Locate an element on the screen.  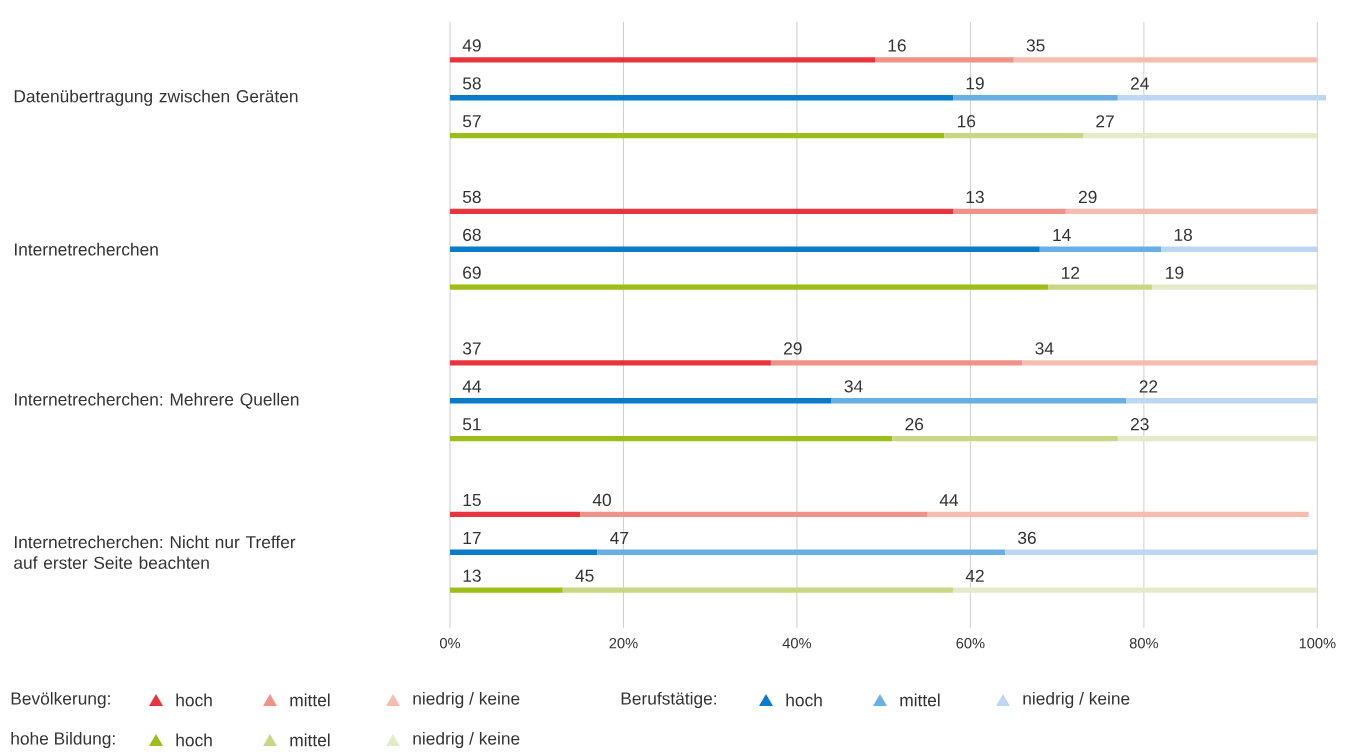
text: Bevölkerung: is located at coordinates (60, 700).